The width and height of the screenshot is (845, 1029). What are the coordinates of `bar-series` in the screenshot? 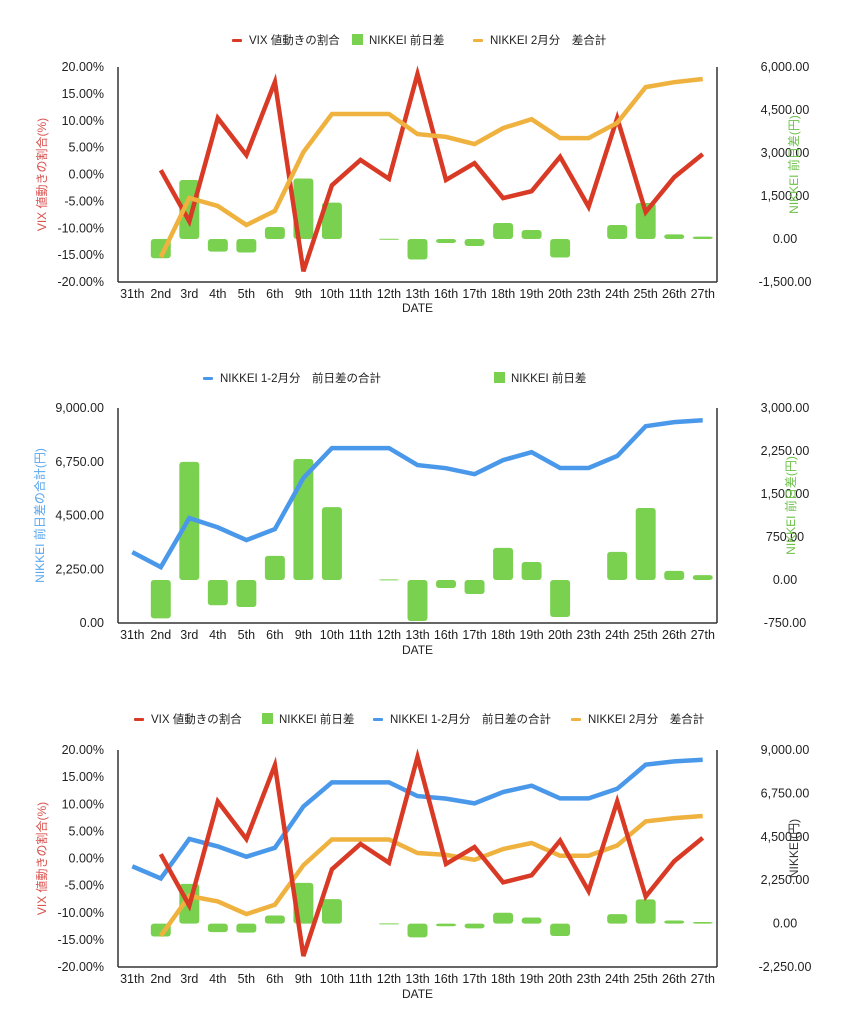 It's located at (432, 540).